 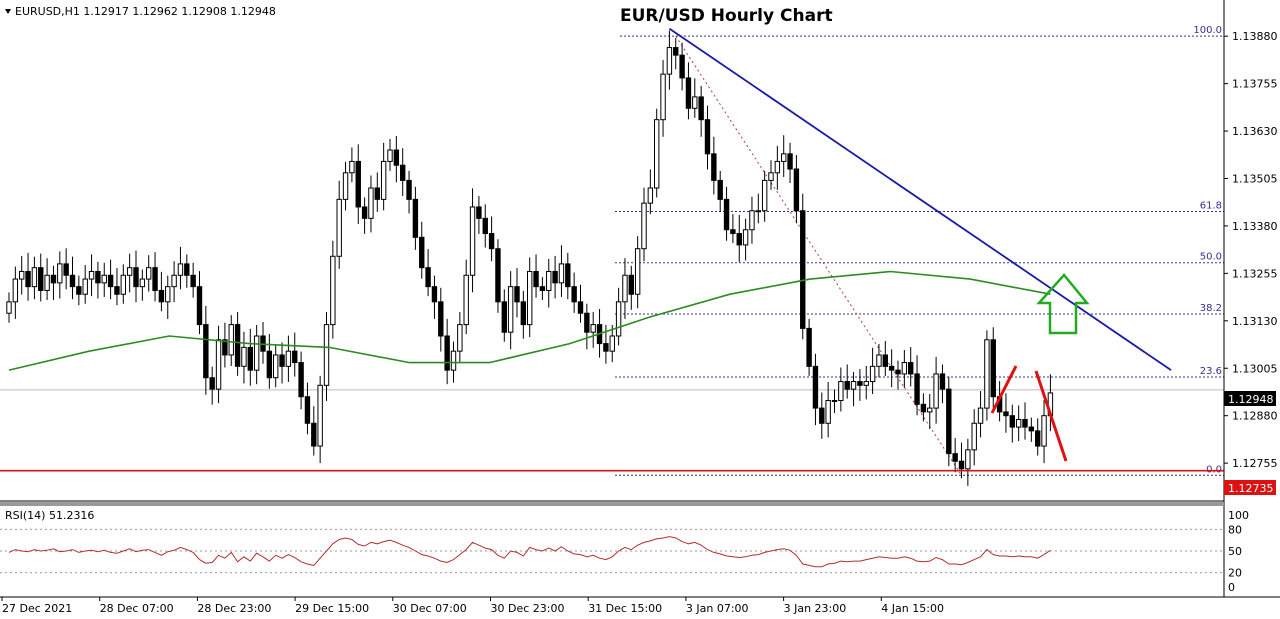 What do you see at coordinates (717, 608) in the screenshot?
I see `time-tick-label: 3 Jan 07:00` at bounding box center [717, 608].